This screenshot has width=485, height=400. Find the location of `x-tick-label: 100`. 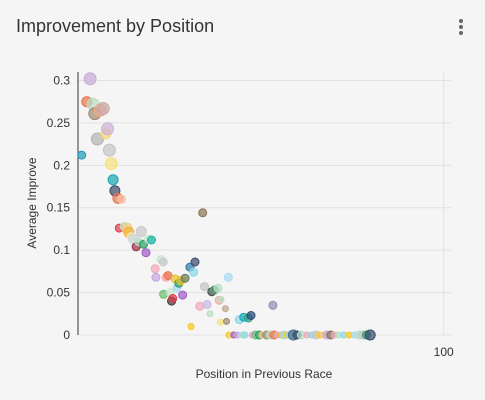

x-tick-label: 100 is located at coordinates (444, 352).